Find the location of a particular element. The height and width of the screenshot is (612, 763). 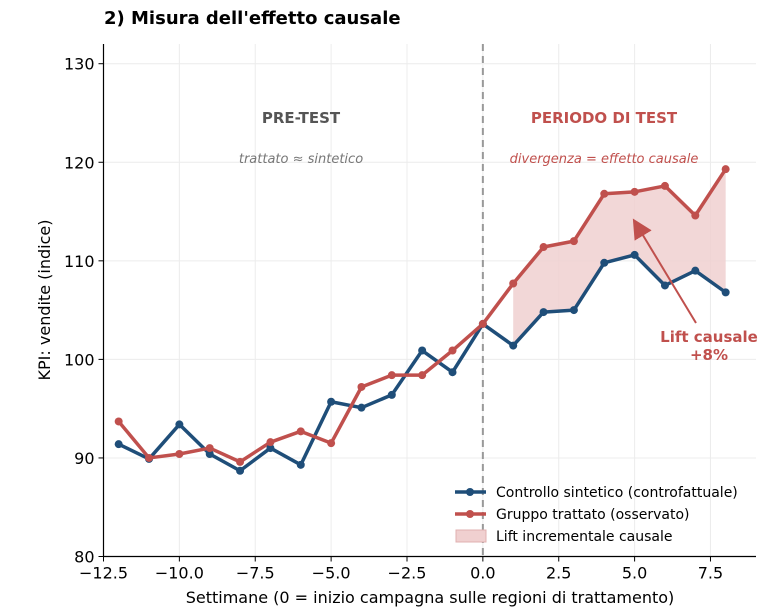

x-tick-label: −10.0 is located at coordinates (179, 573).